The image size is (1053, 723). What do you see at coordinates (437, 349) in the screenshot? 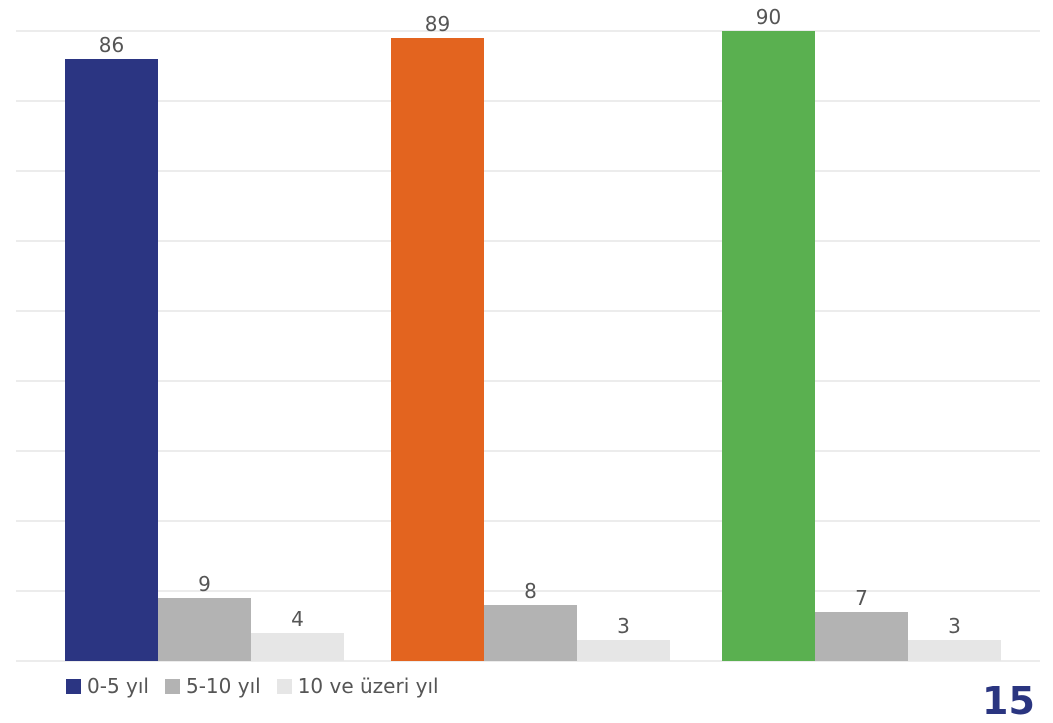
I see `bar-group-2-0-5-yil` at bounding box center [437, 349].